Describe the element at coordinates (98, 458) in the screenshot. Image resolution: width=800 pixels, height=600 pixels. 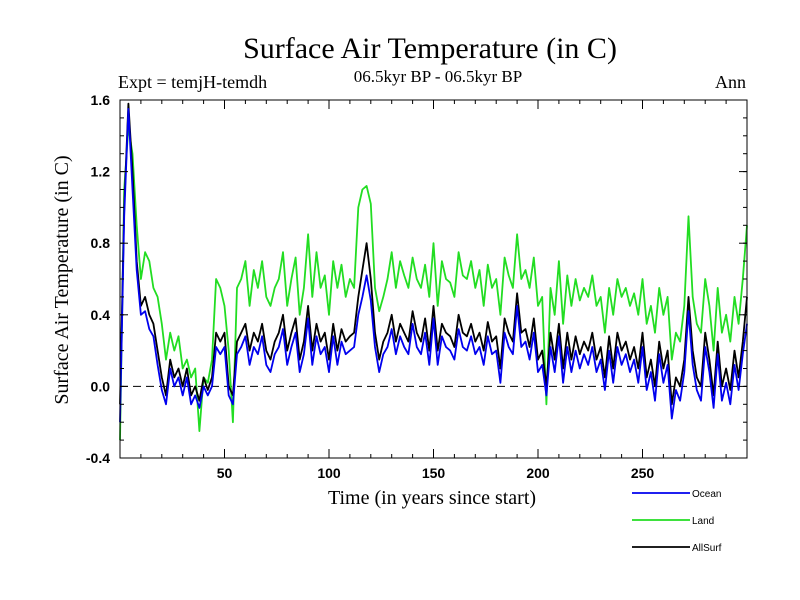
I see `y-tick-label: -0.4` at that location.